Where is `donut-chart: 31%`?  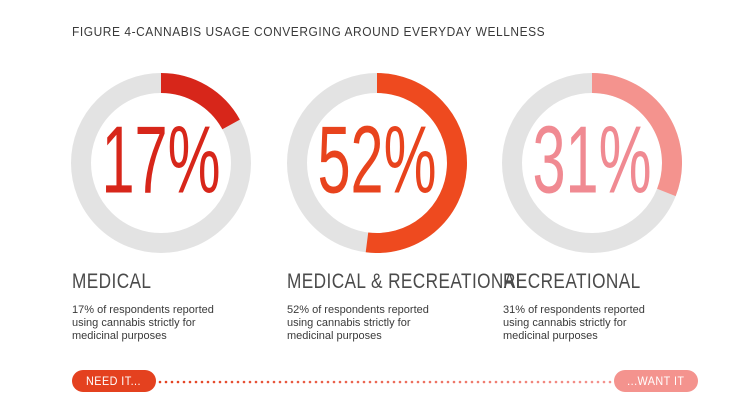 donut-chart: 31% is located at coordinates (592, 163).